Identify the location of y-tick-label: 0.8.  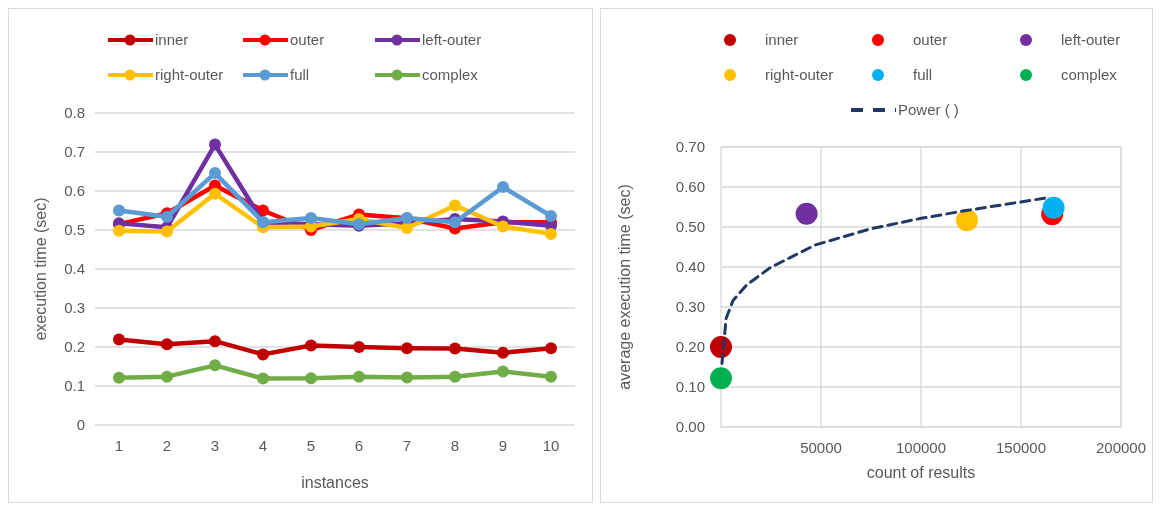
(74, 113).